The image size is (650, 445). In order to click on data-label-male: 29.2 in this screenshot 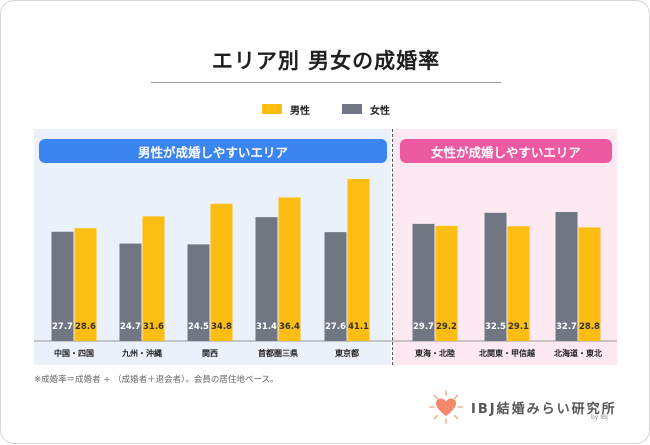, I will do `click(446, 327)`.